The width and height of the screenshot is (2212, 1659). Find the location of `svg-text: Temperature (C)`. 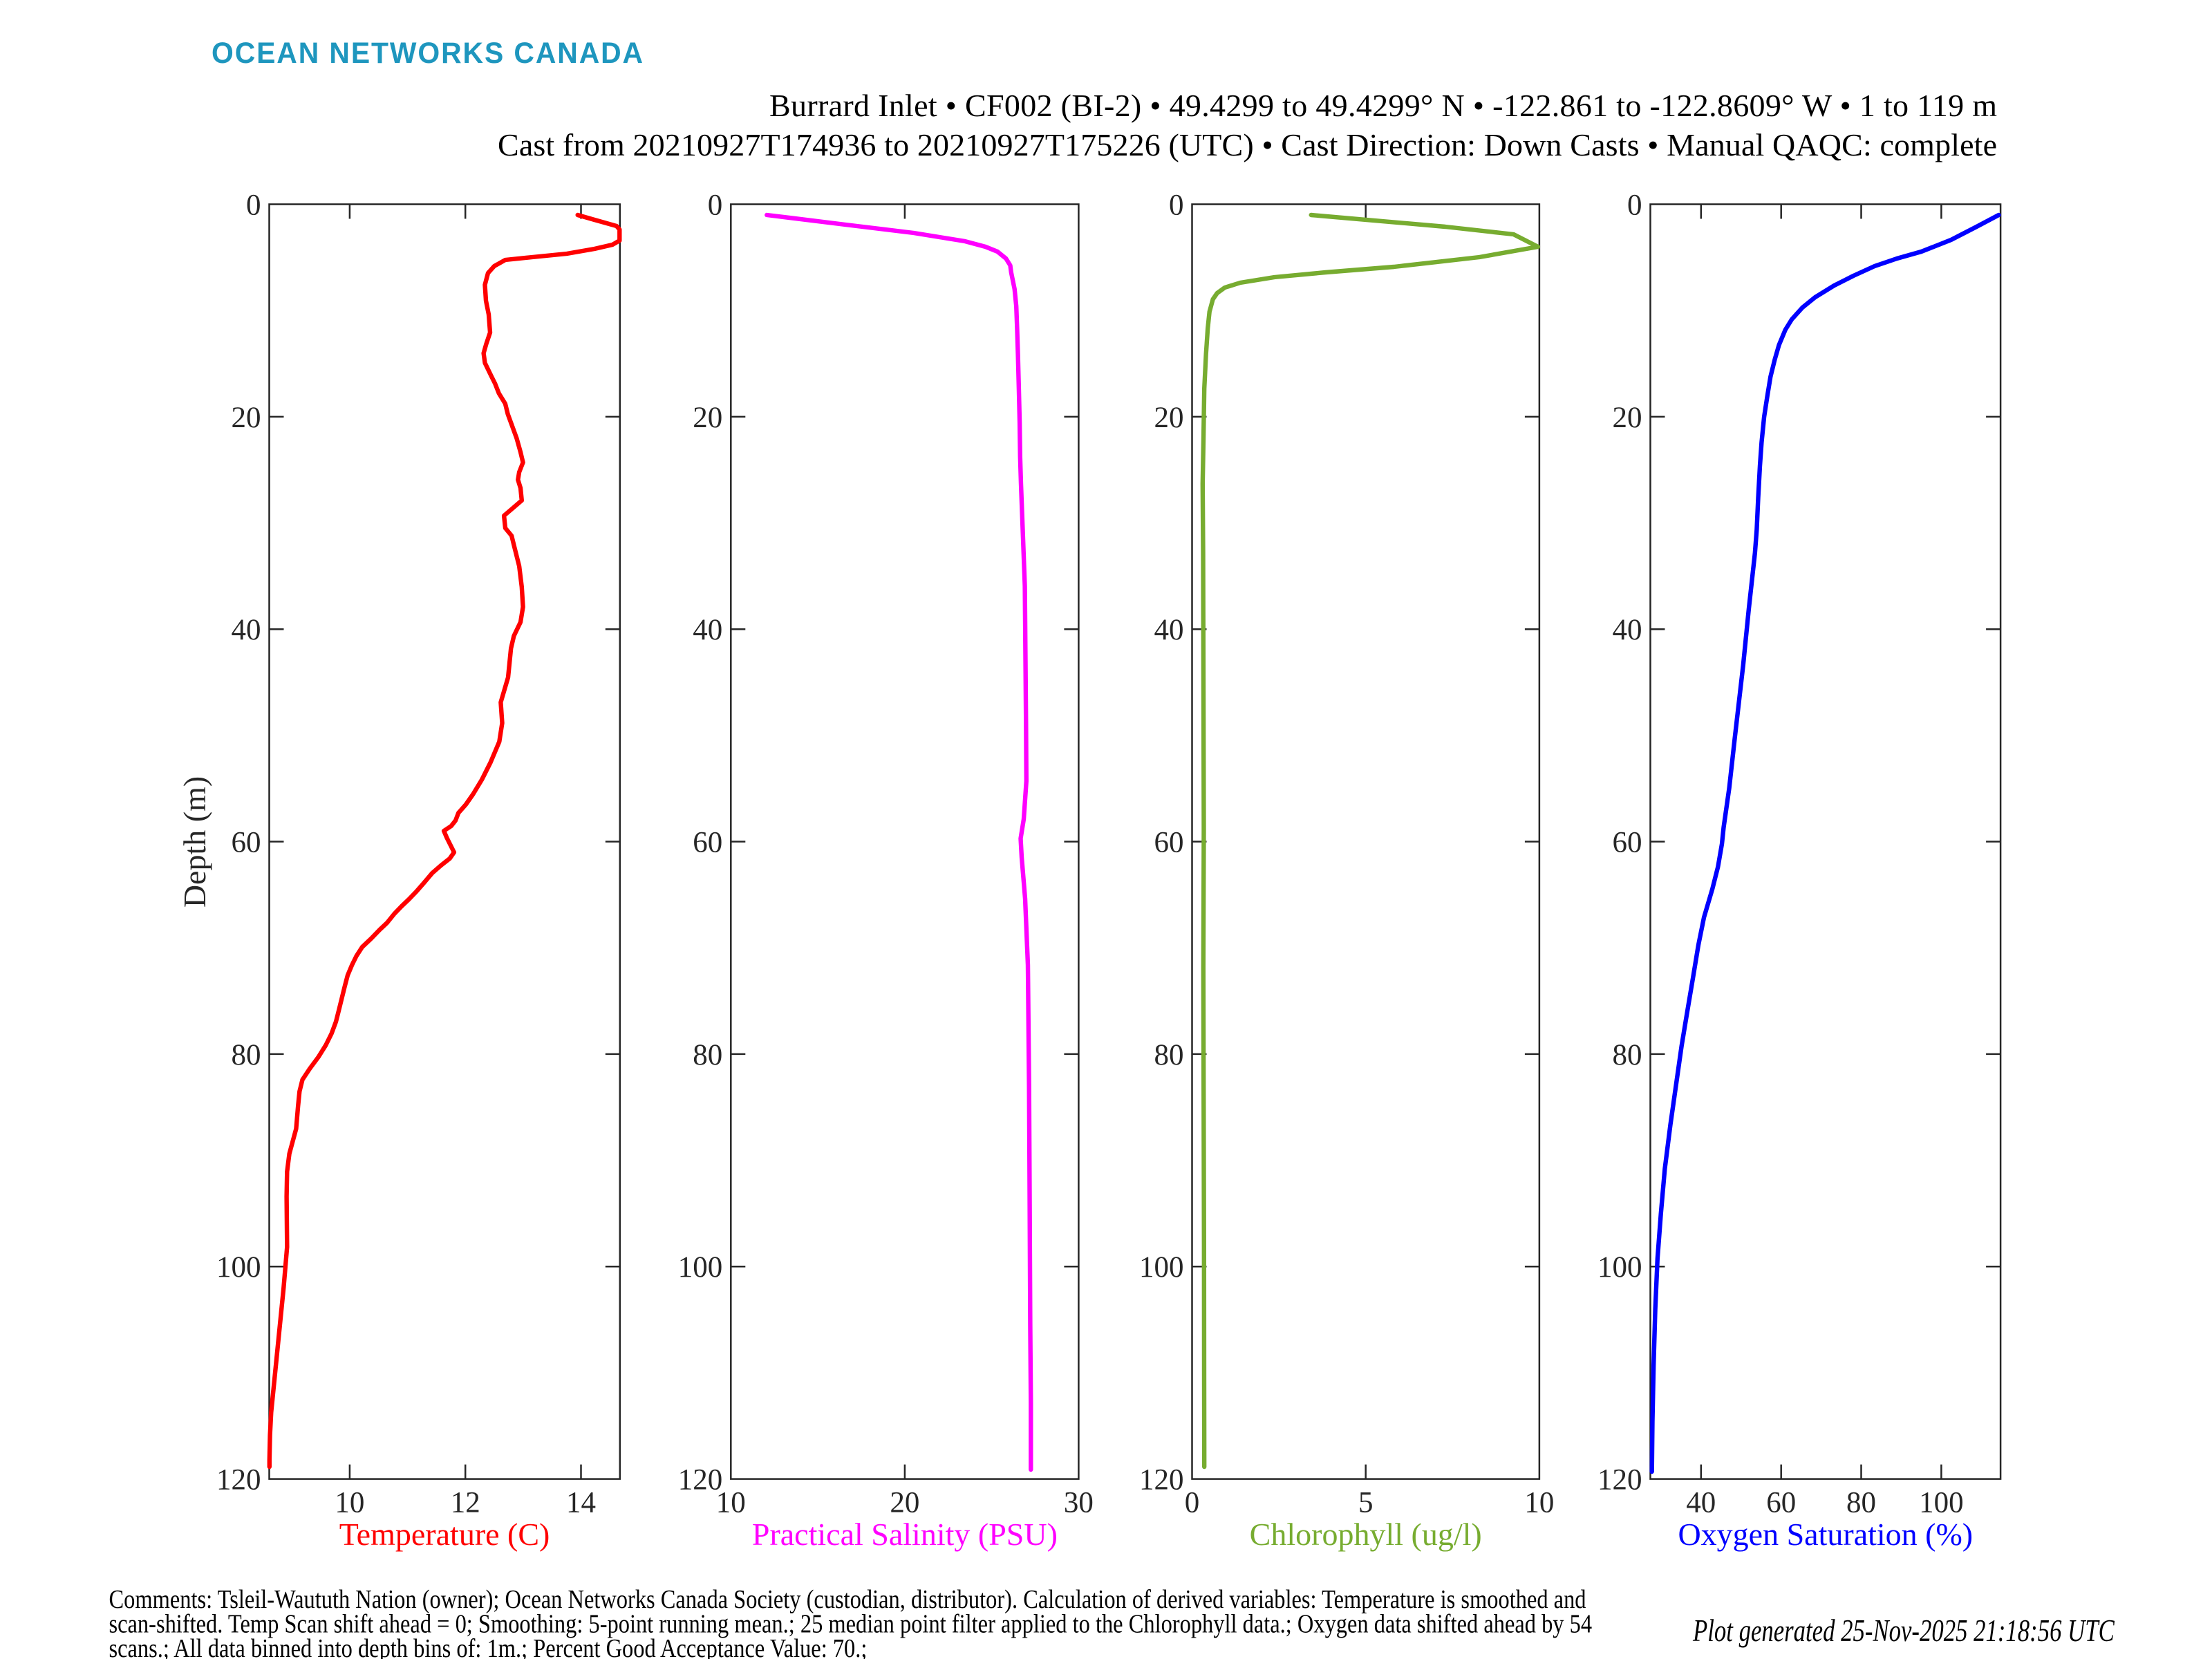

svg-text: Temperature (C) is located at coordinates (445, 1535).